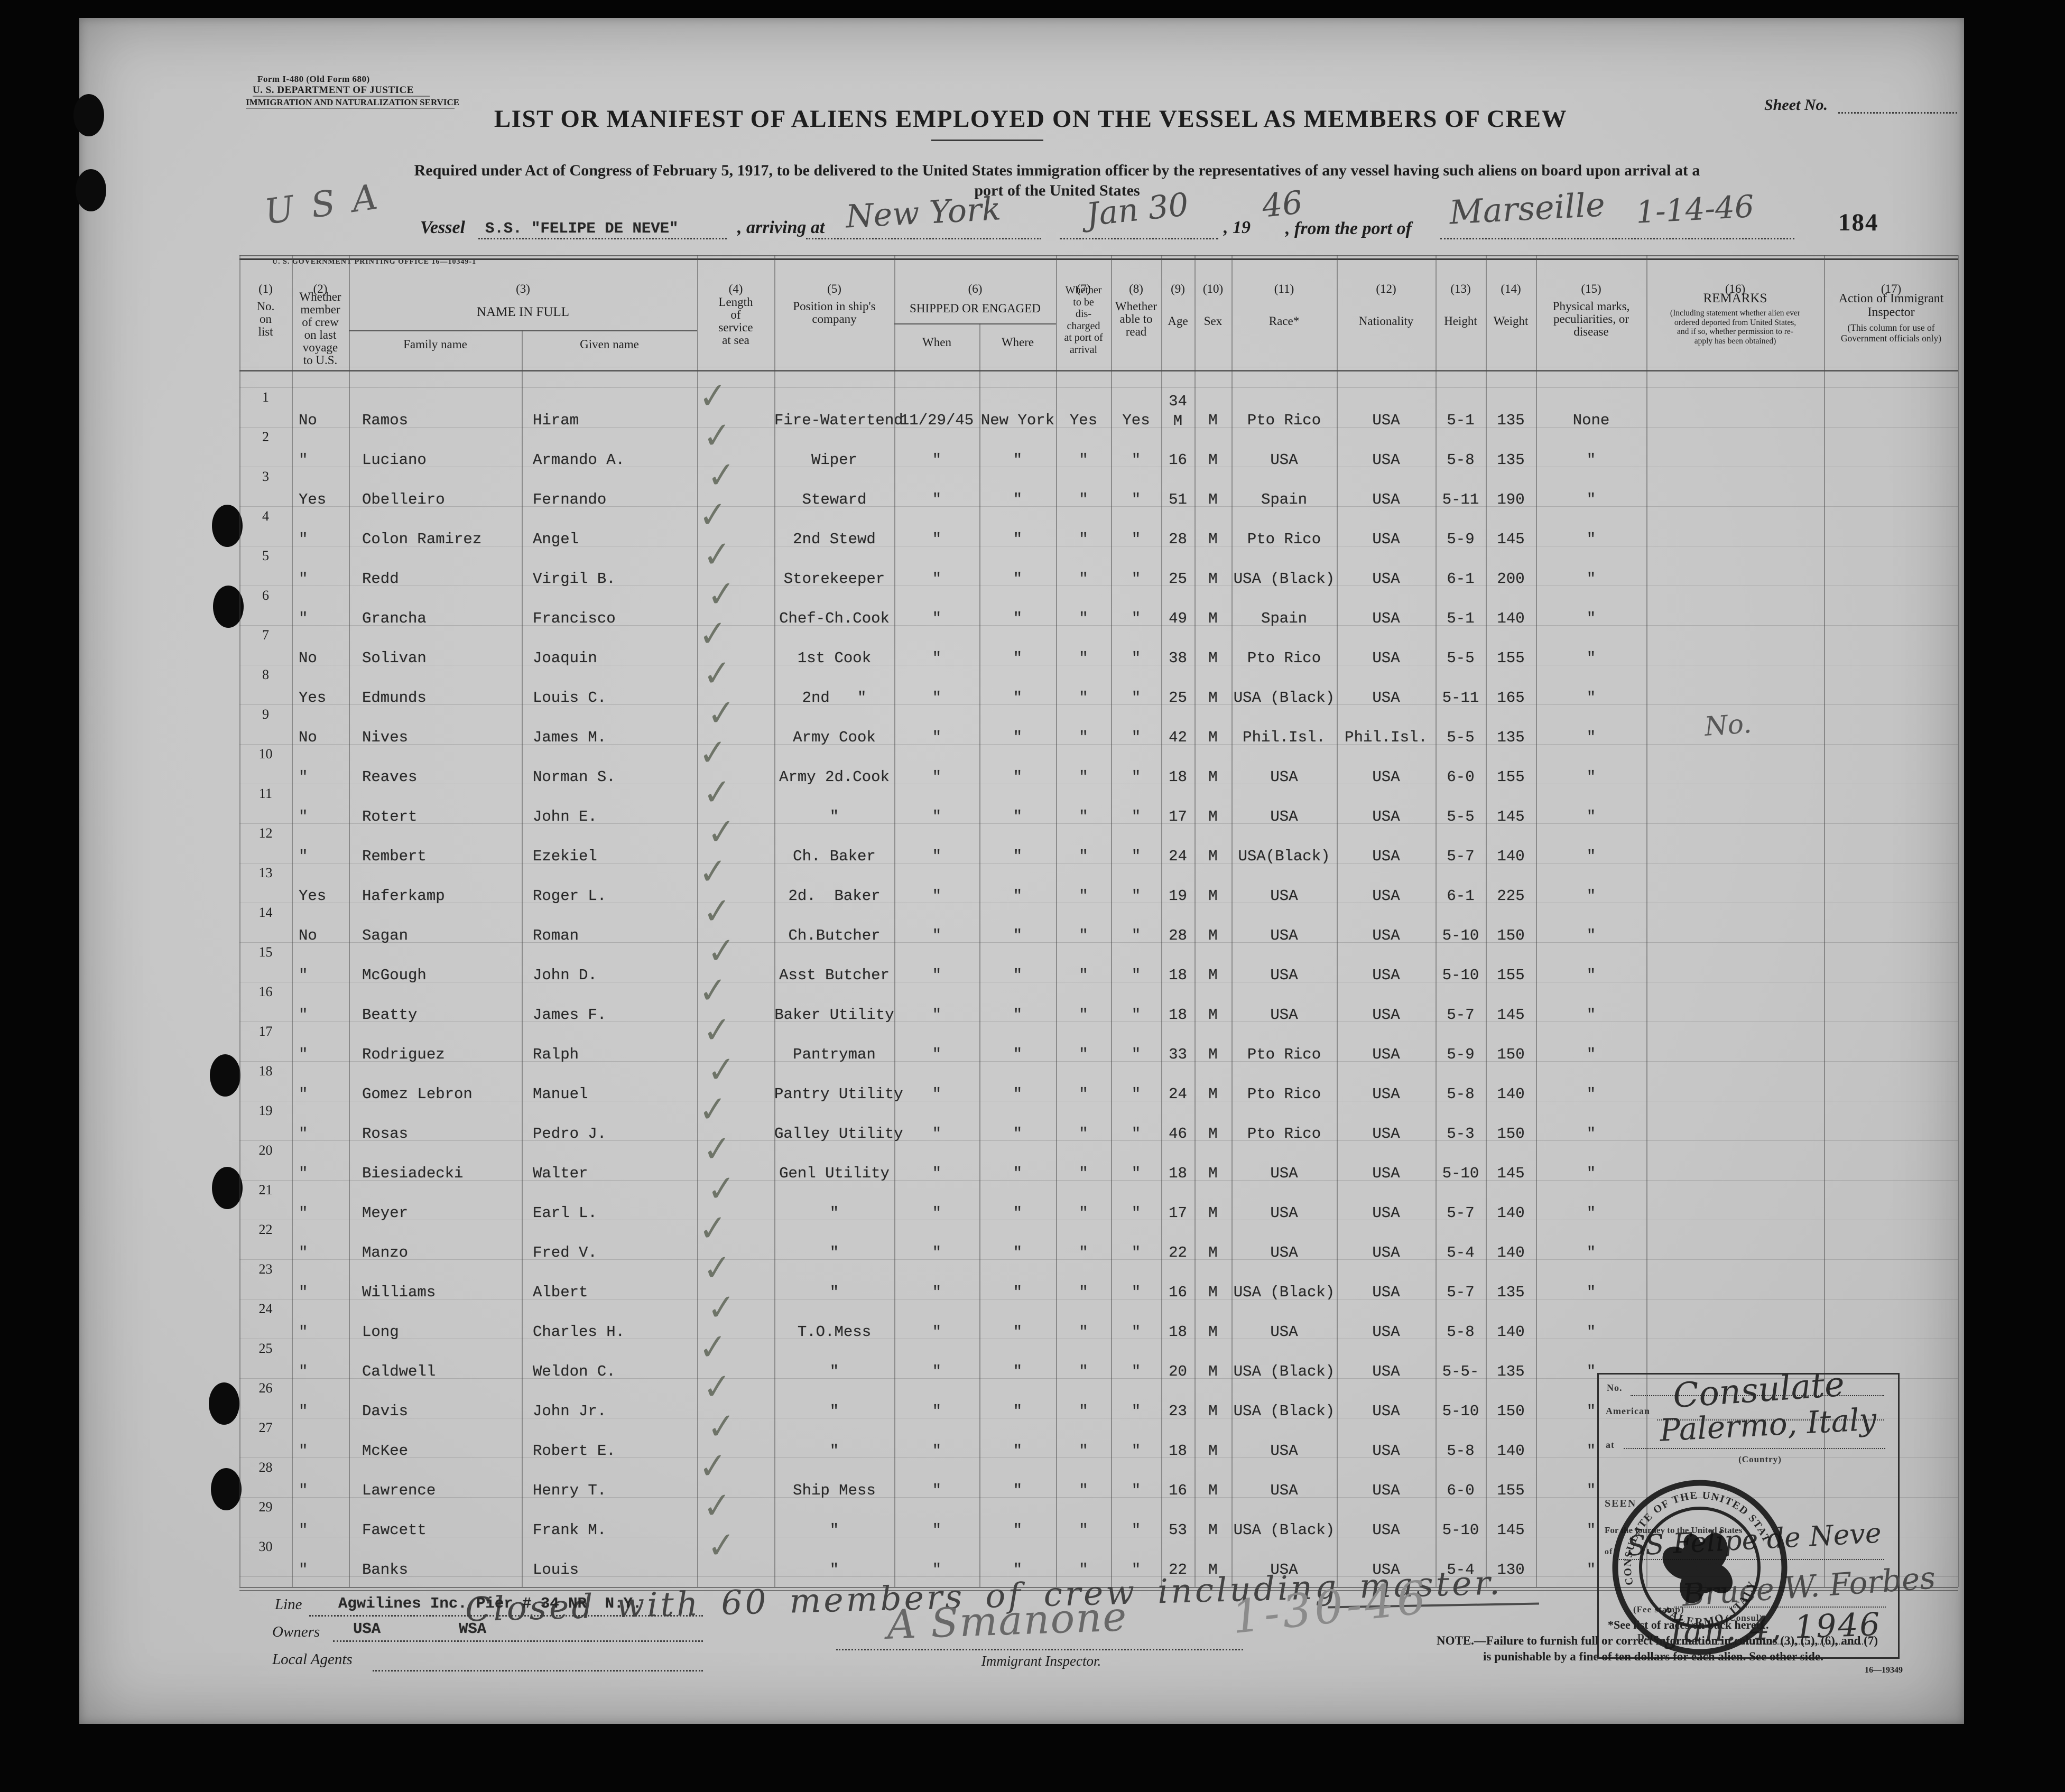 The image size is (2065, 1792). Describe the element at coordinates (1460, 499) in the screenshot. I see `cell-height: 5-11` at that location.